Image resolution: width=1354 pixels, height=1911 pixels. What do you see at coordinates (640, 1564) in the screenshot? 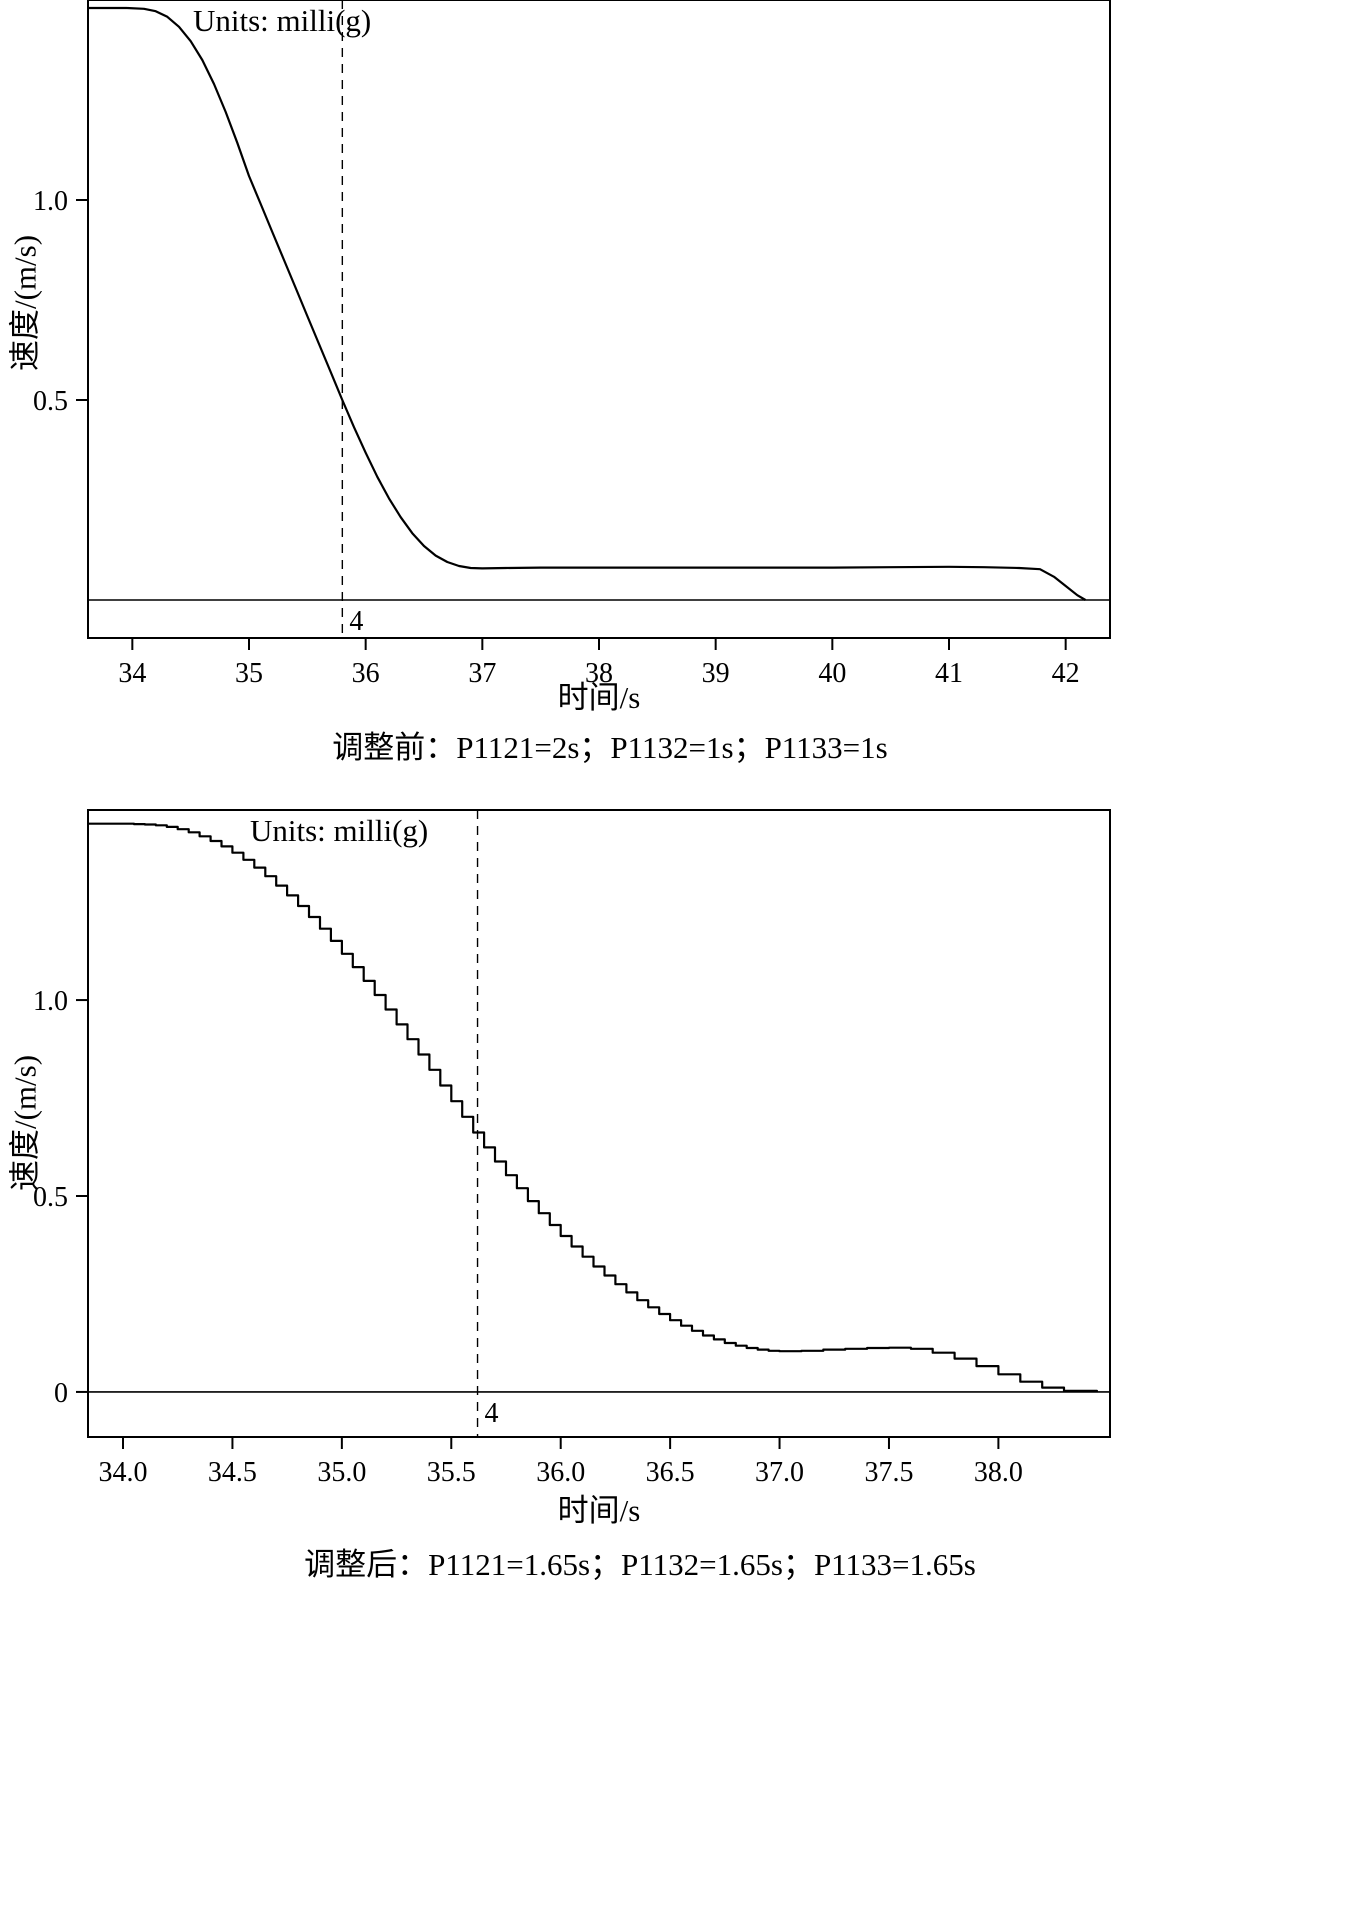
I see `figure-caption-after: 调整后：P1121=1.65s；P1132=1.65s；P1133=1.65s` at bounding box center [640, 1564].